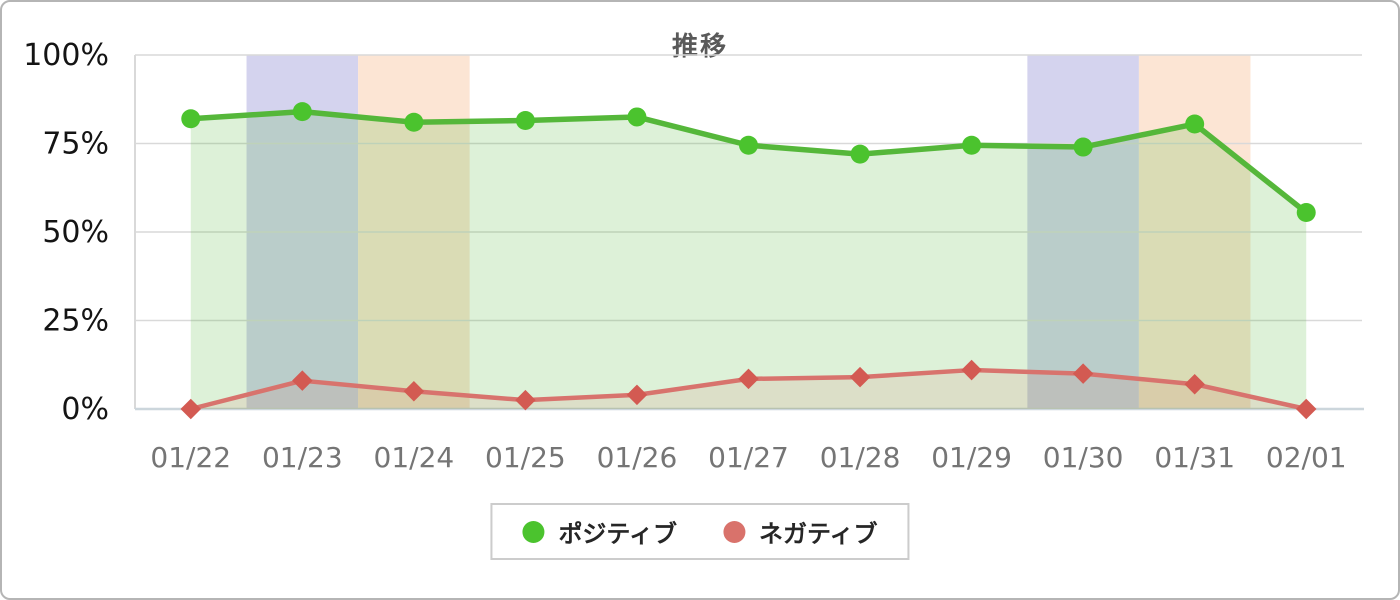  Describe the element at coordinates (85, 409) in the screenshot. I see `y-axis-label: 0%` at that location.